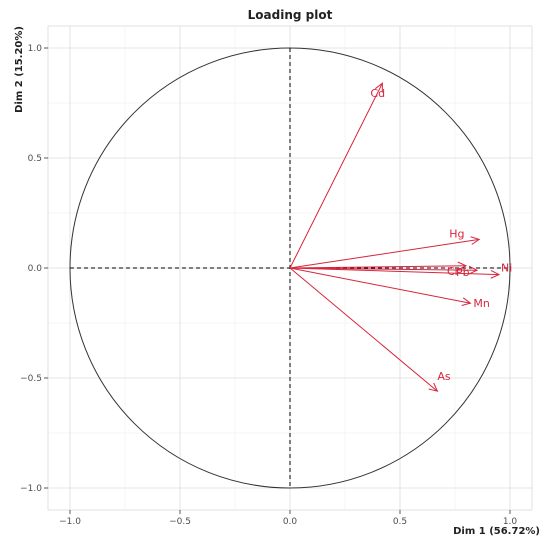 This screenshot has width=550, height=553. What do you see at coordinates (433, 387) in the screenshot?
I see `arrow-head-as` at bounding box center [433, 387].